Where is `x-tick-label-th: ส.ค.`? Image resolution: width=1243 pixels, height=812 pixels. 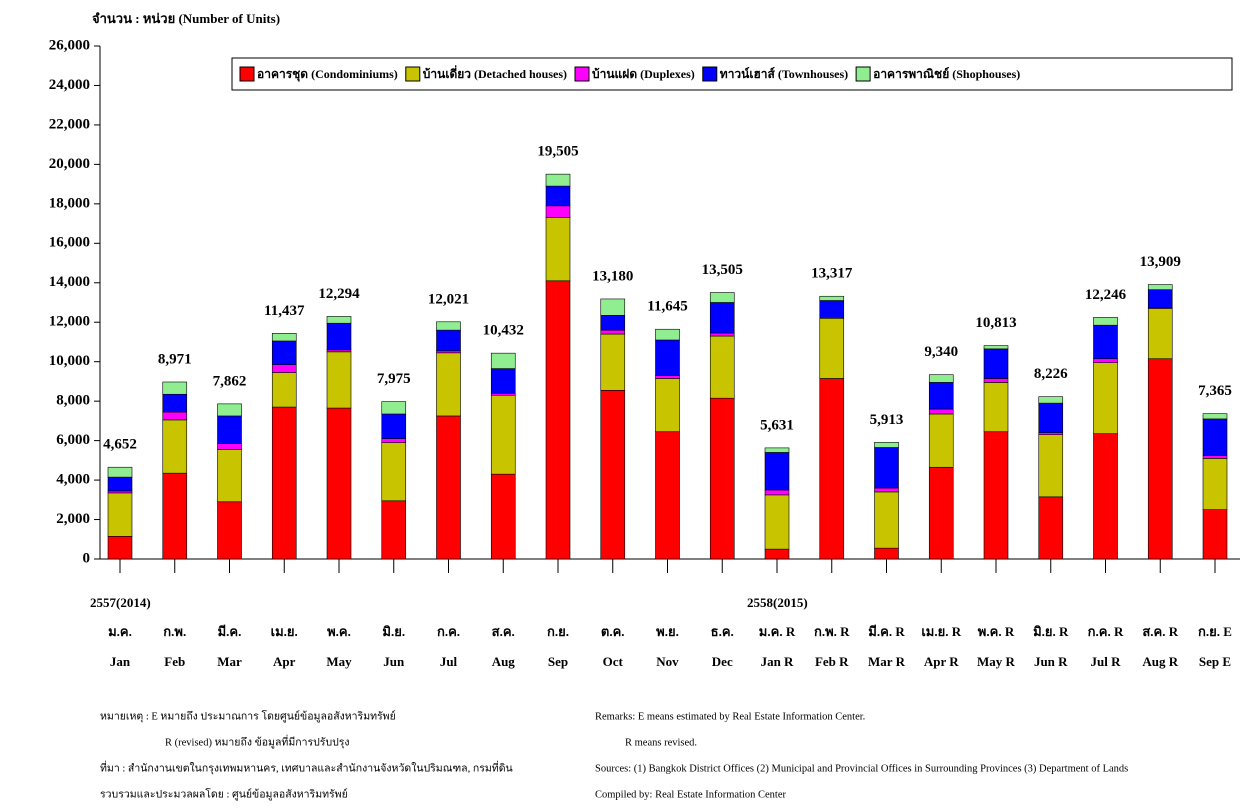
x-tick-label-th: ส.ค. is located at coordinates (503, 631).